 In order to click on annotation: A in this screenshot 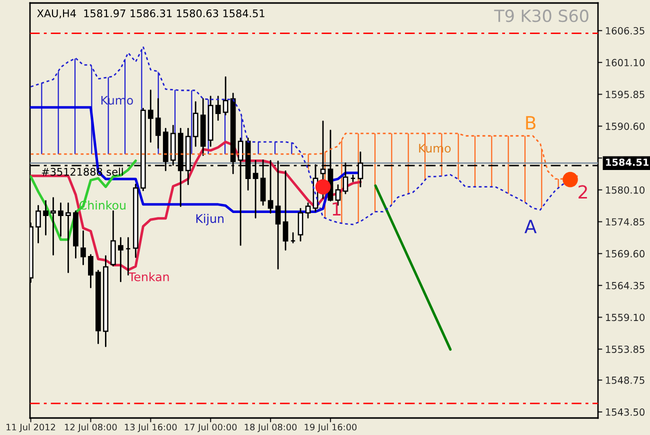, I will do `click(530, 227)`.